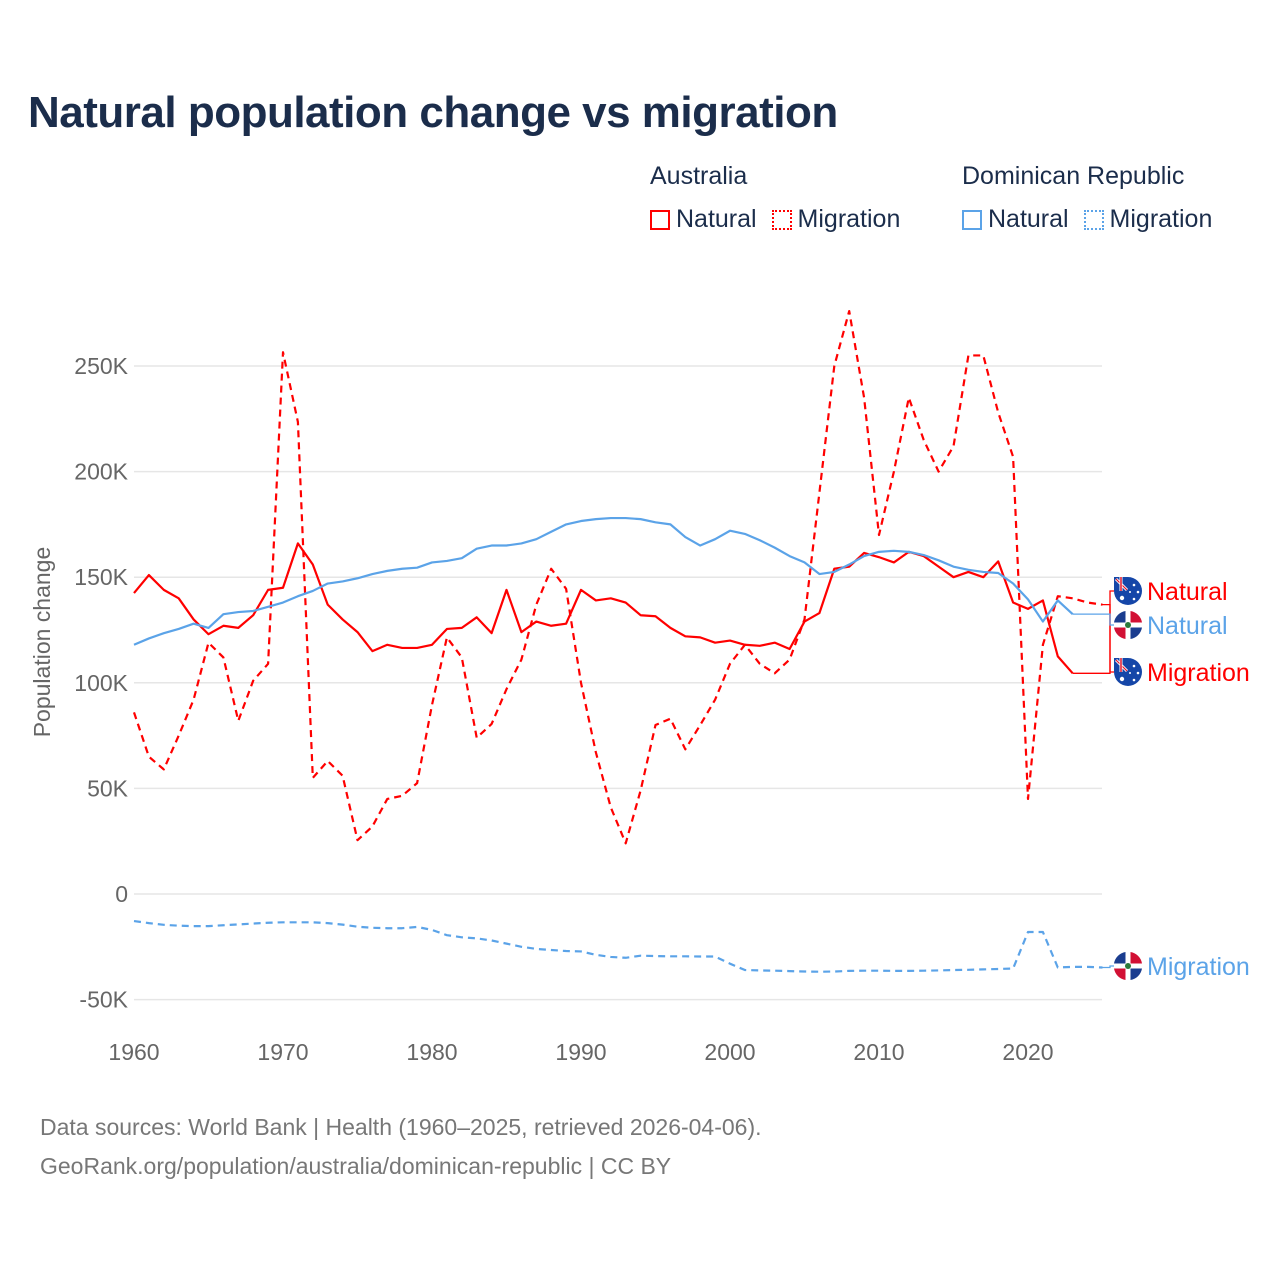  I want to click on y-tick-label: 200K, so click(101, 472).